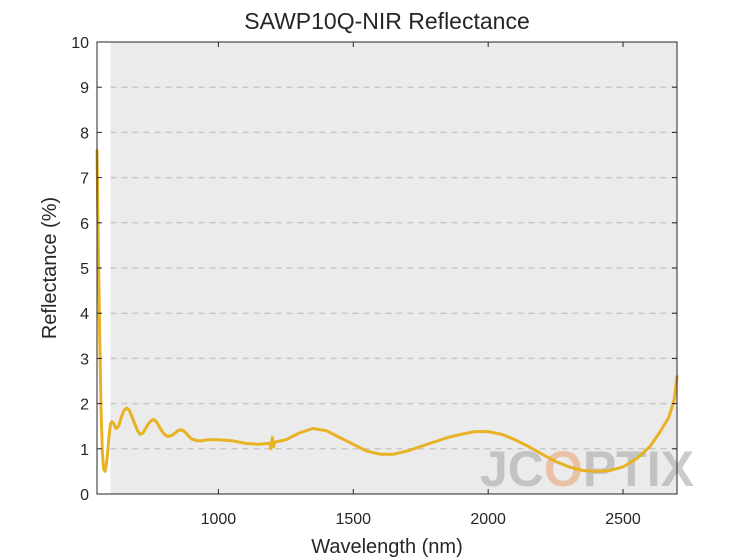 This screenshot has width=747, height=560. Describe the element at coordinates (84, 88) in the screenshot. I see `y-tick-label-9: 9` at that location.